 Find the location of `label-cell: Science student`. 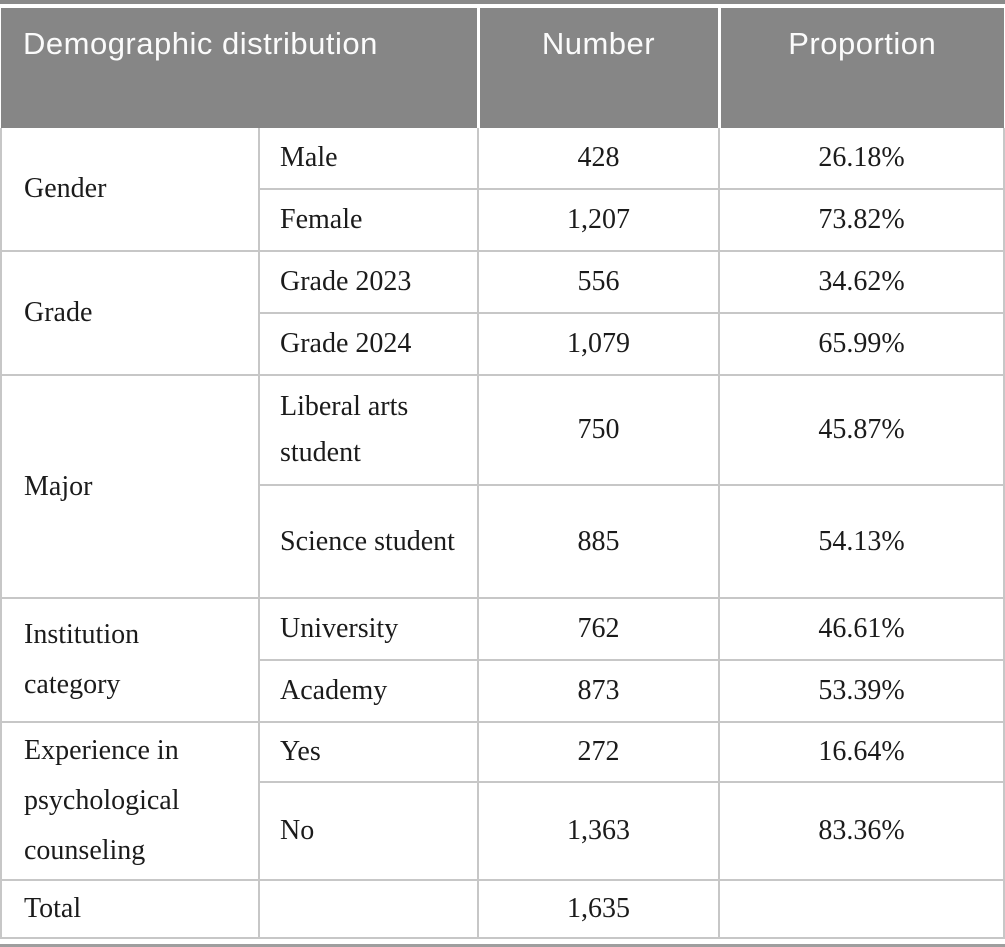

label-cell: Science student is located at coordinates (368, 541).